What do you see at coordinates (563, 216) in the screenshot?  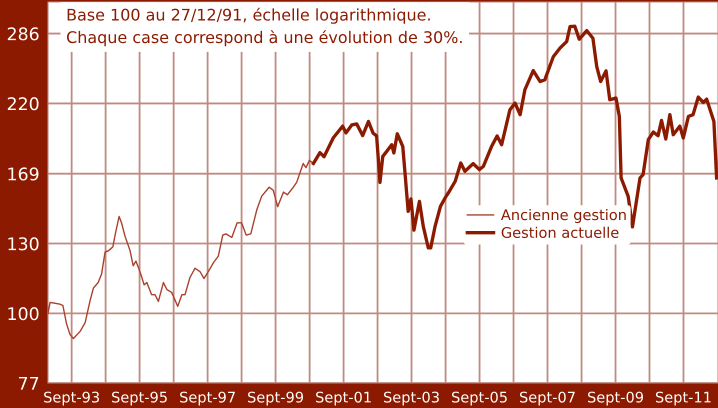 I see `legend-label: Ancienne gestion` at bounding box center [563, 216].